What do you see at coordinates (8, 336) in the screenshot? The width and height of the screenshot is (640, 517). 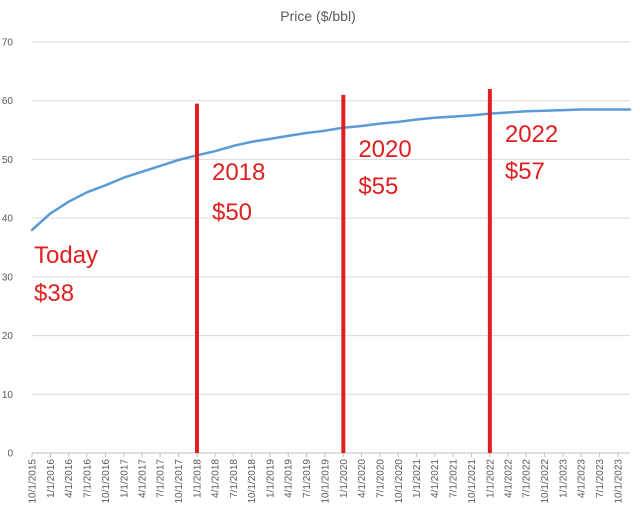 I see `y-tick-label: 20` at bounding box center [8, 336].